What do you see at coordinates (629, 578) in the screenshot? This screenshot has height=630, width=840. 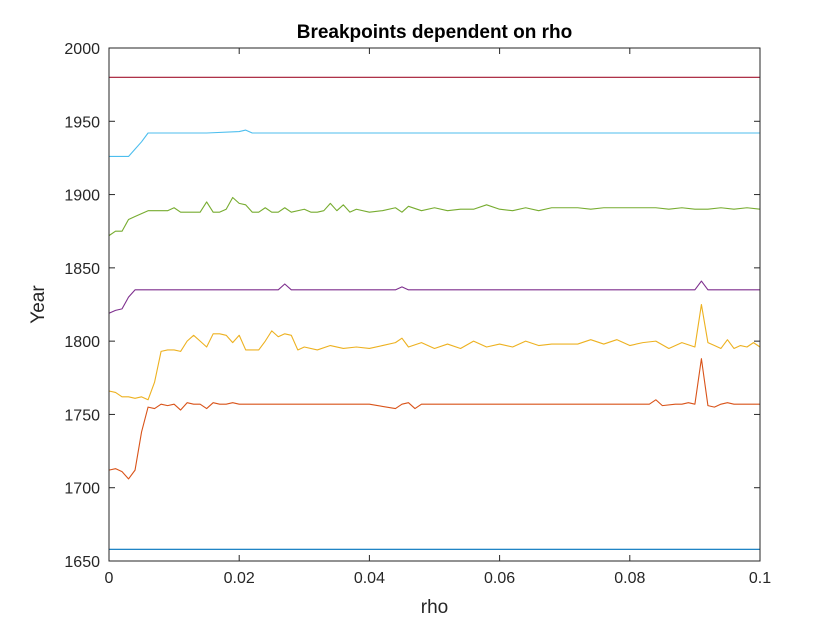 I see `x-tick-label: 0.08` at bounding box center [629, 578].